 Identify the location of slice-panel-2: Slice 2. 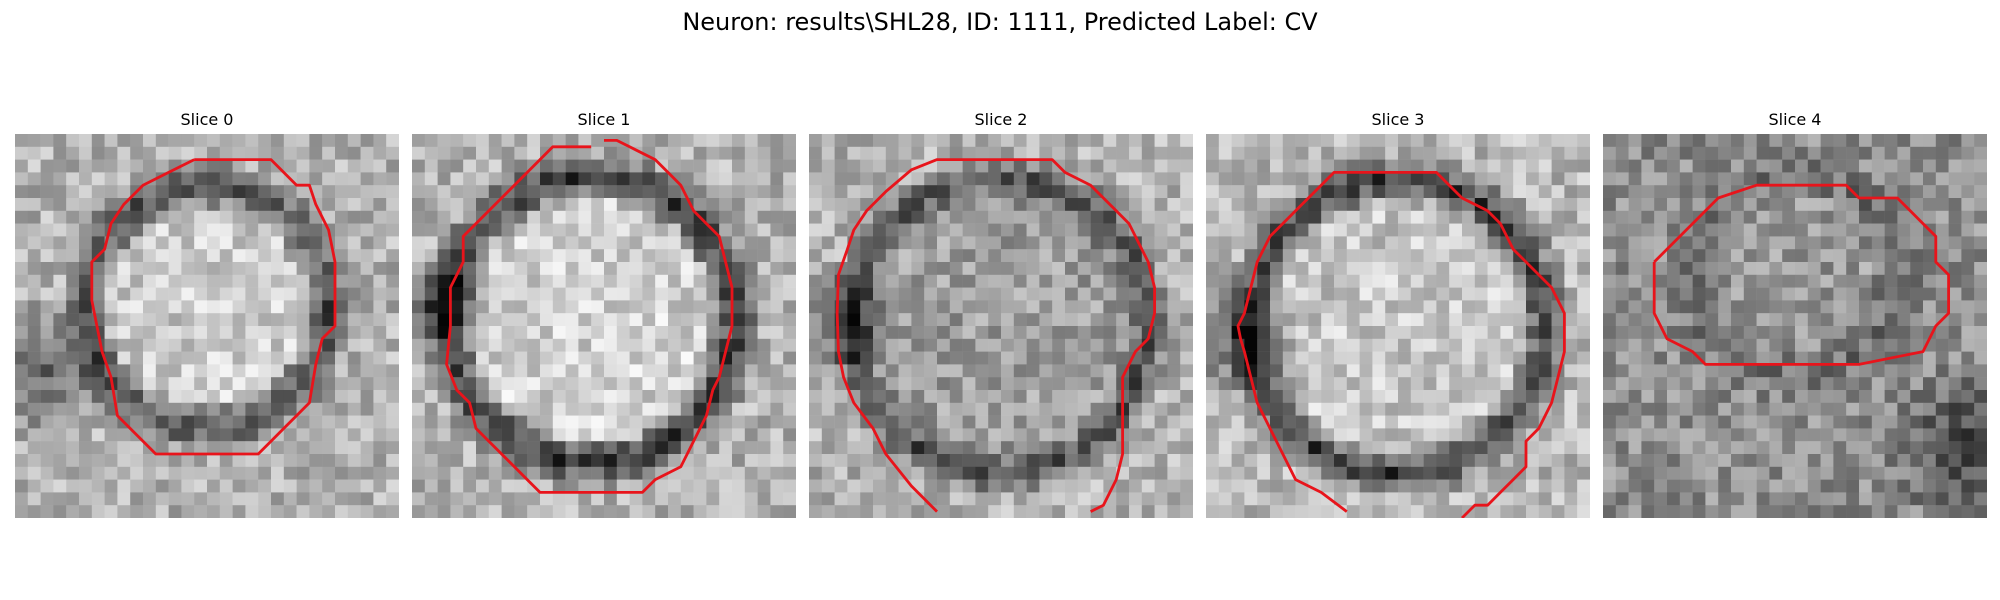
(1001, 314).